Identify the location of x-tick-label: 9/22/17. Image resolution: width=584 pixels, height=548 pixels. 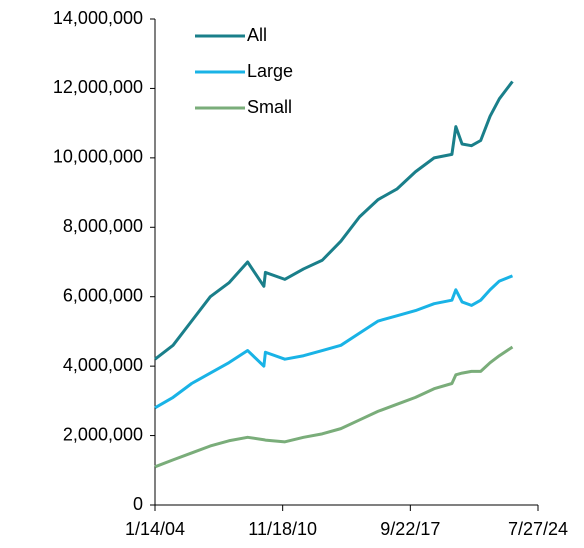
(410, 529).